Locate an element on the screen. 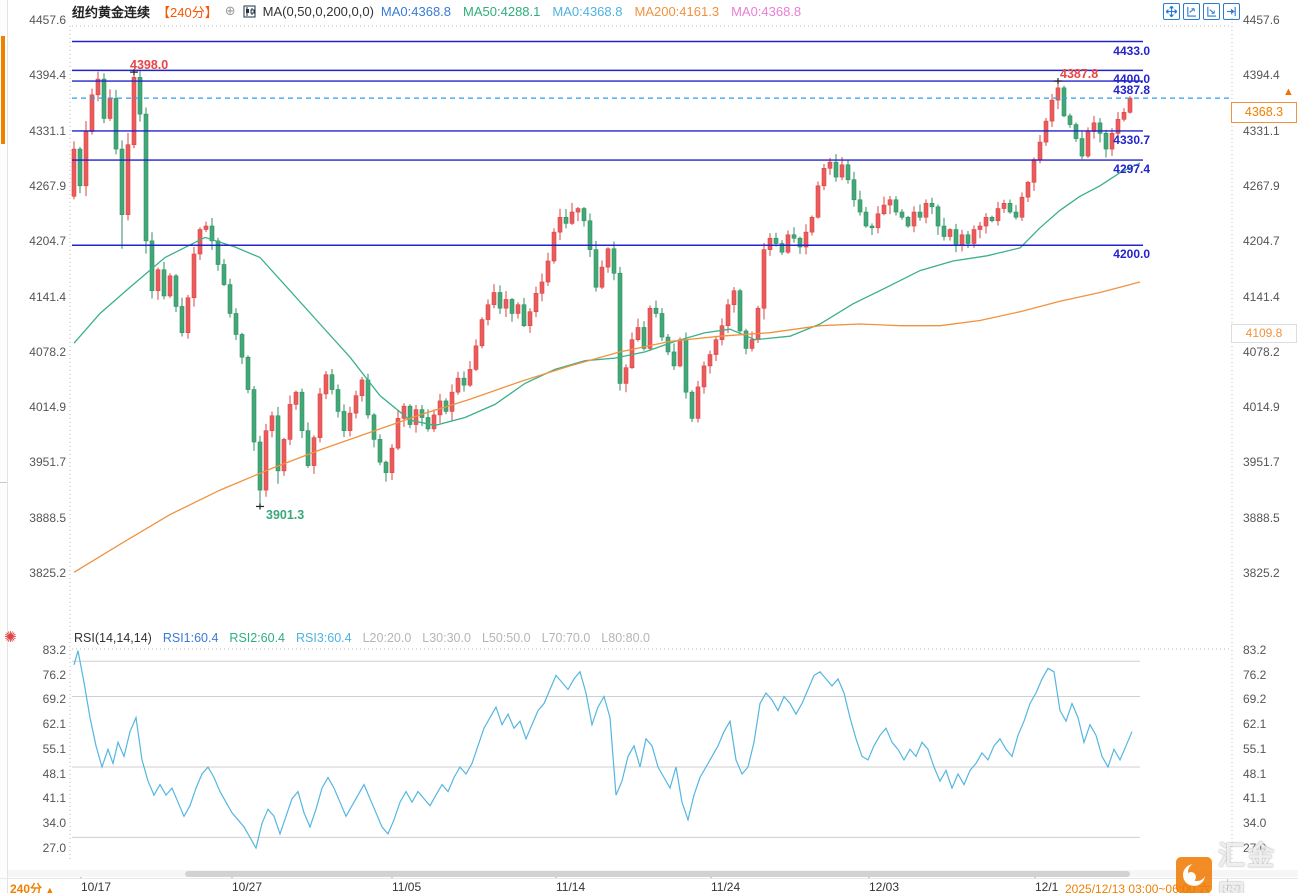 The height and width of the screenshot is (893, 1298). price-axis-label-right: 4078.2 is located at coordinates (1261, 351).